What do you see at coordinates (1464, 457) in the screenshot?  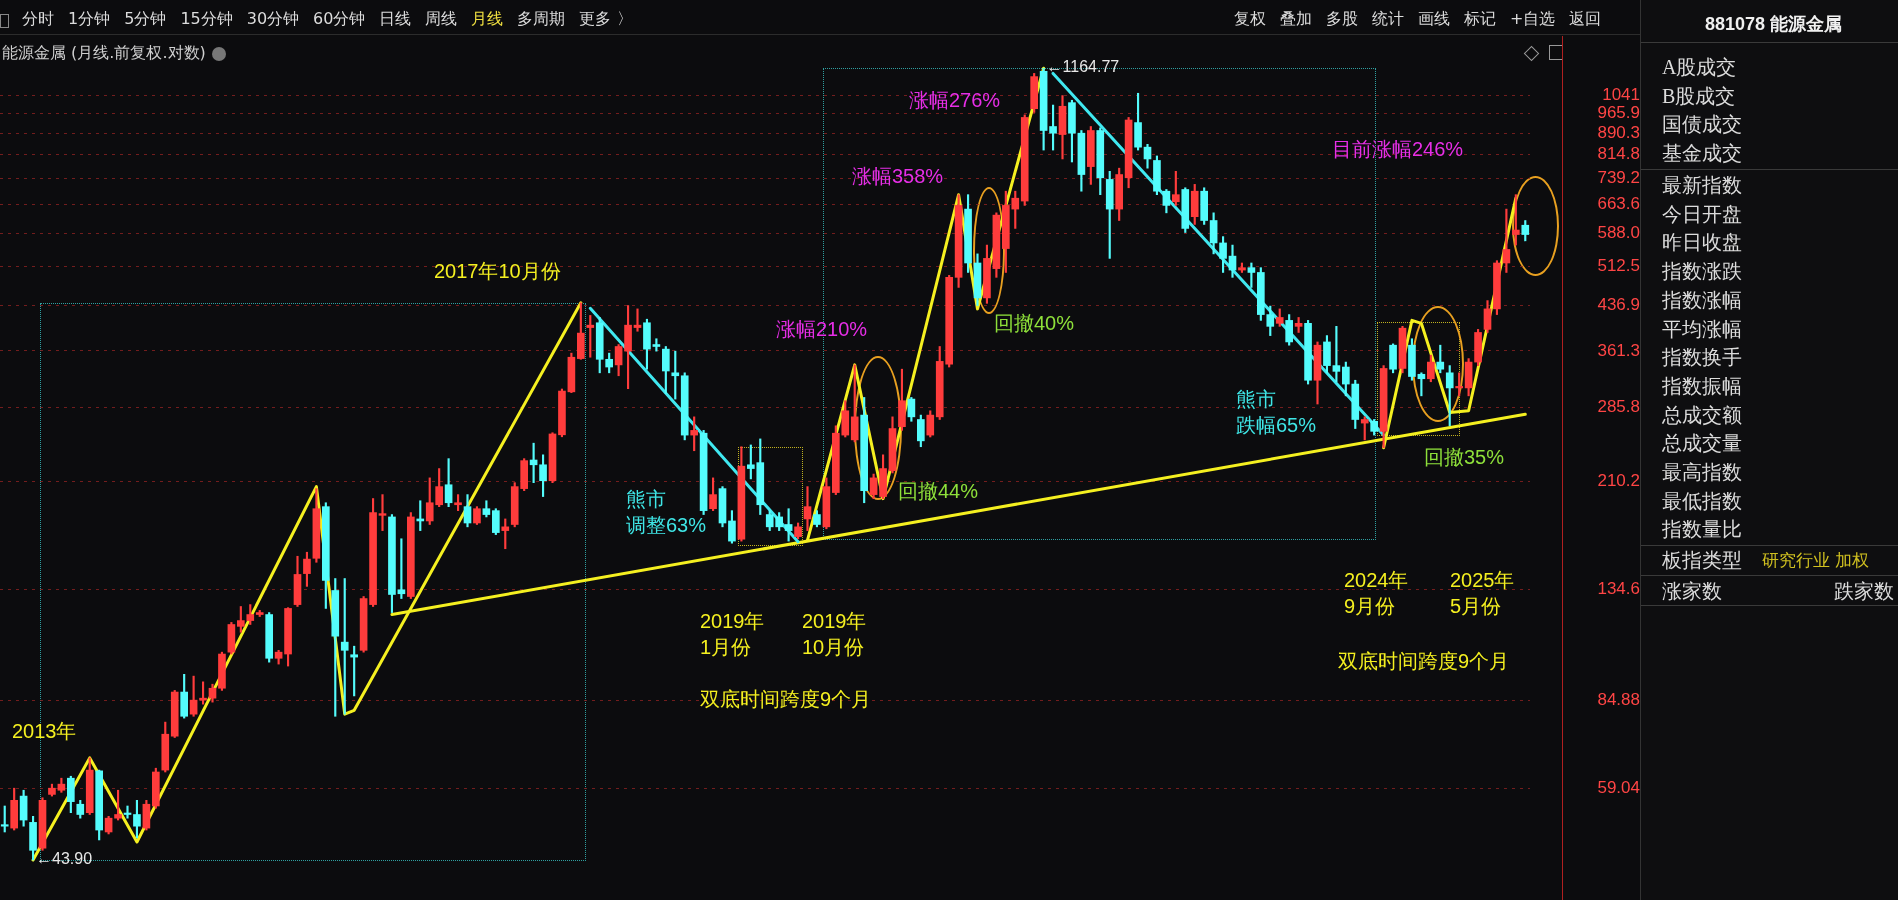 I see `annotation: 回撤35%` at bounding box center [1464, 457].